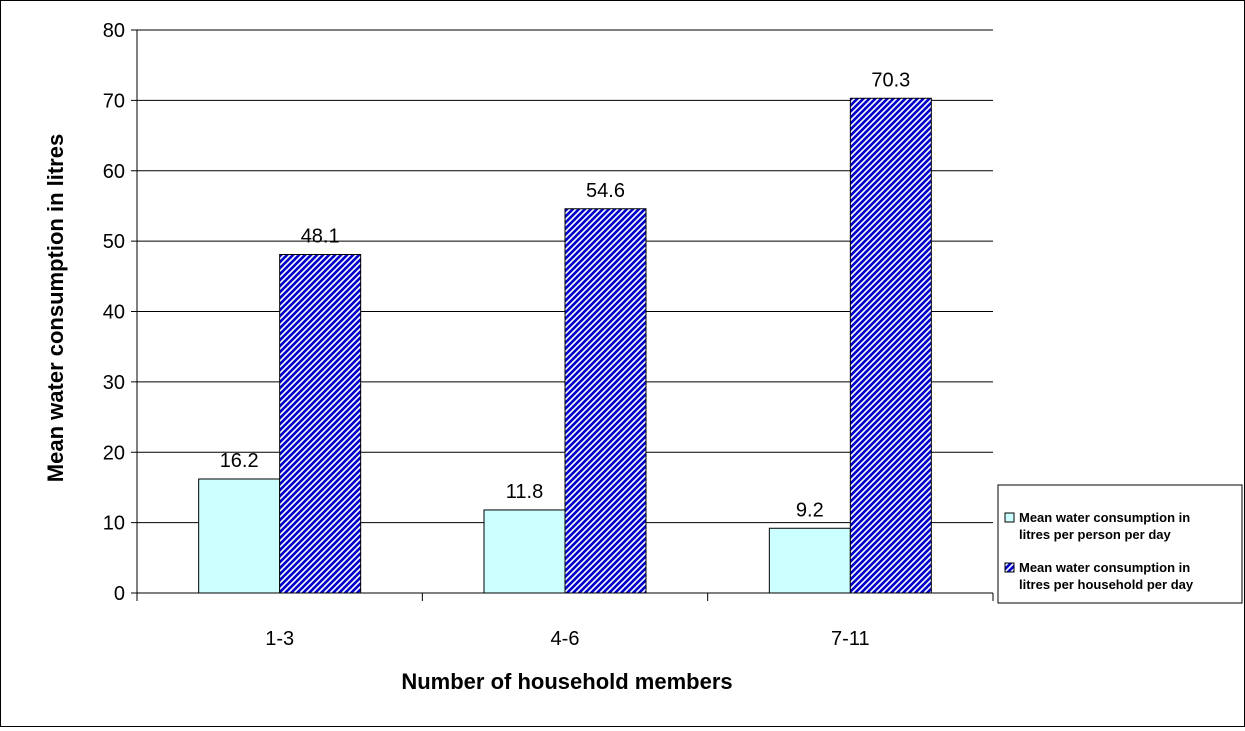  What do you see at coordinates (890, 80) in the screenshot?
I see `data-label: 70.3` at bounding box center [890, 80].